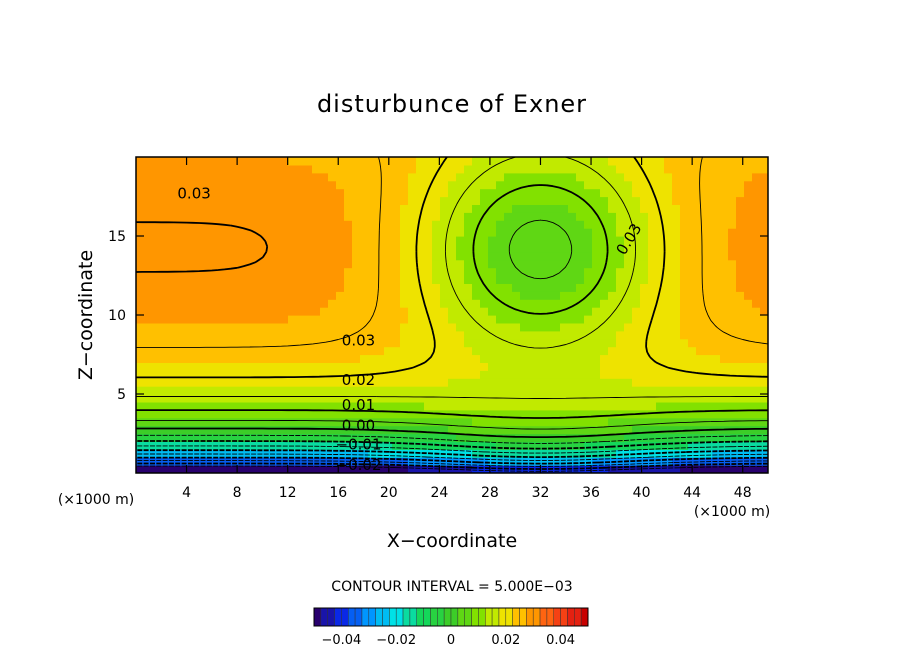  I want to click on colorbar-cell, so click(427, 617).